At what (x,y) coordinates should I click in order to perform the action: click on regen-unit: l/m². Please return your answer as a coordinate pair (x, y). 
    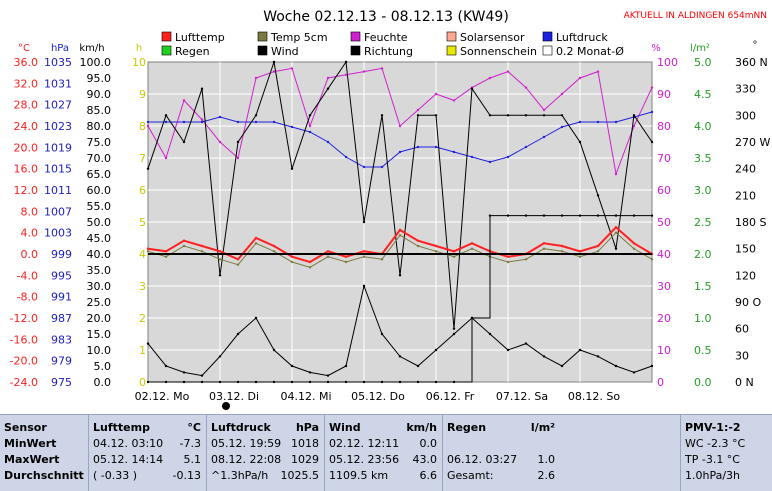
    Looking at the image, I should click on (542, 427).